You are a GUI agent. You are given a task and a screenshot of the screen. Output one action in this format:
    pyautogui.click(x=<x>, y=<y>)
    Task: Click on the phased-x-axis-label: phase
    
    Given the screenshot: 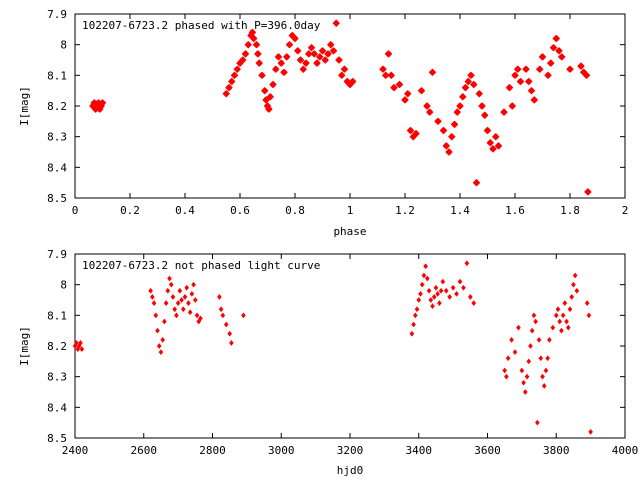 What is the action you would take?
    pyautogui.click(x=349, y=231)
    